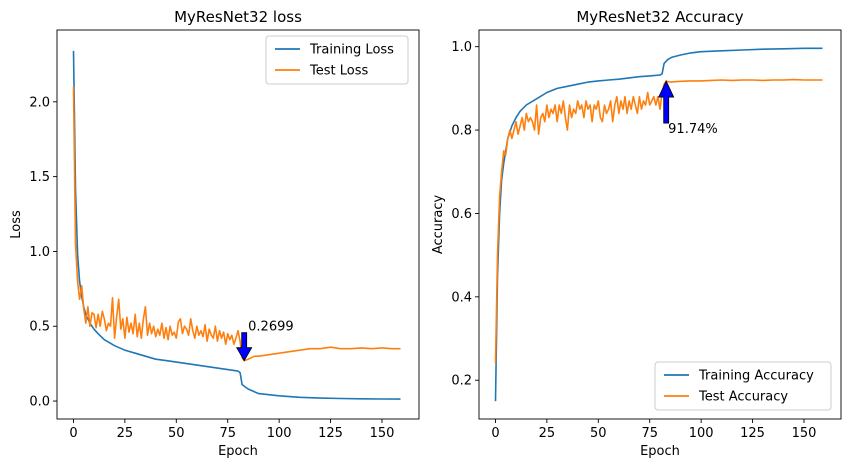 The width and height of the screenshot is (846, 468). What do you see at coordinates (238, 17) in the screenshot?
I see `chart-title: MyResNet32 loss` at bounding box center [238, 17].